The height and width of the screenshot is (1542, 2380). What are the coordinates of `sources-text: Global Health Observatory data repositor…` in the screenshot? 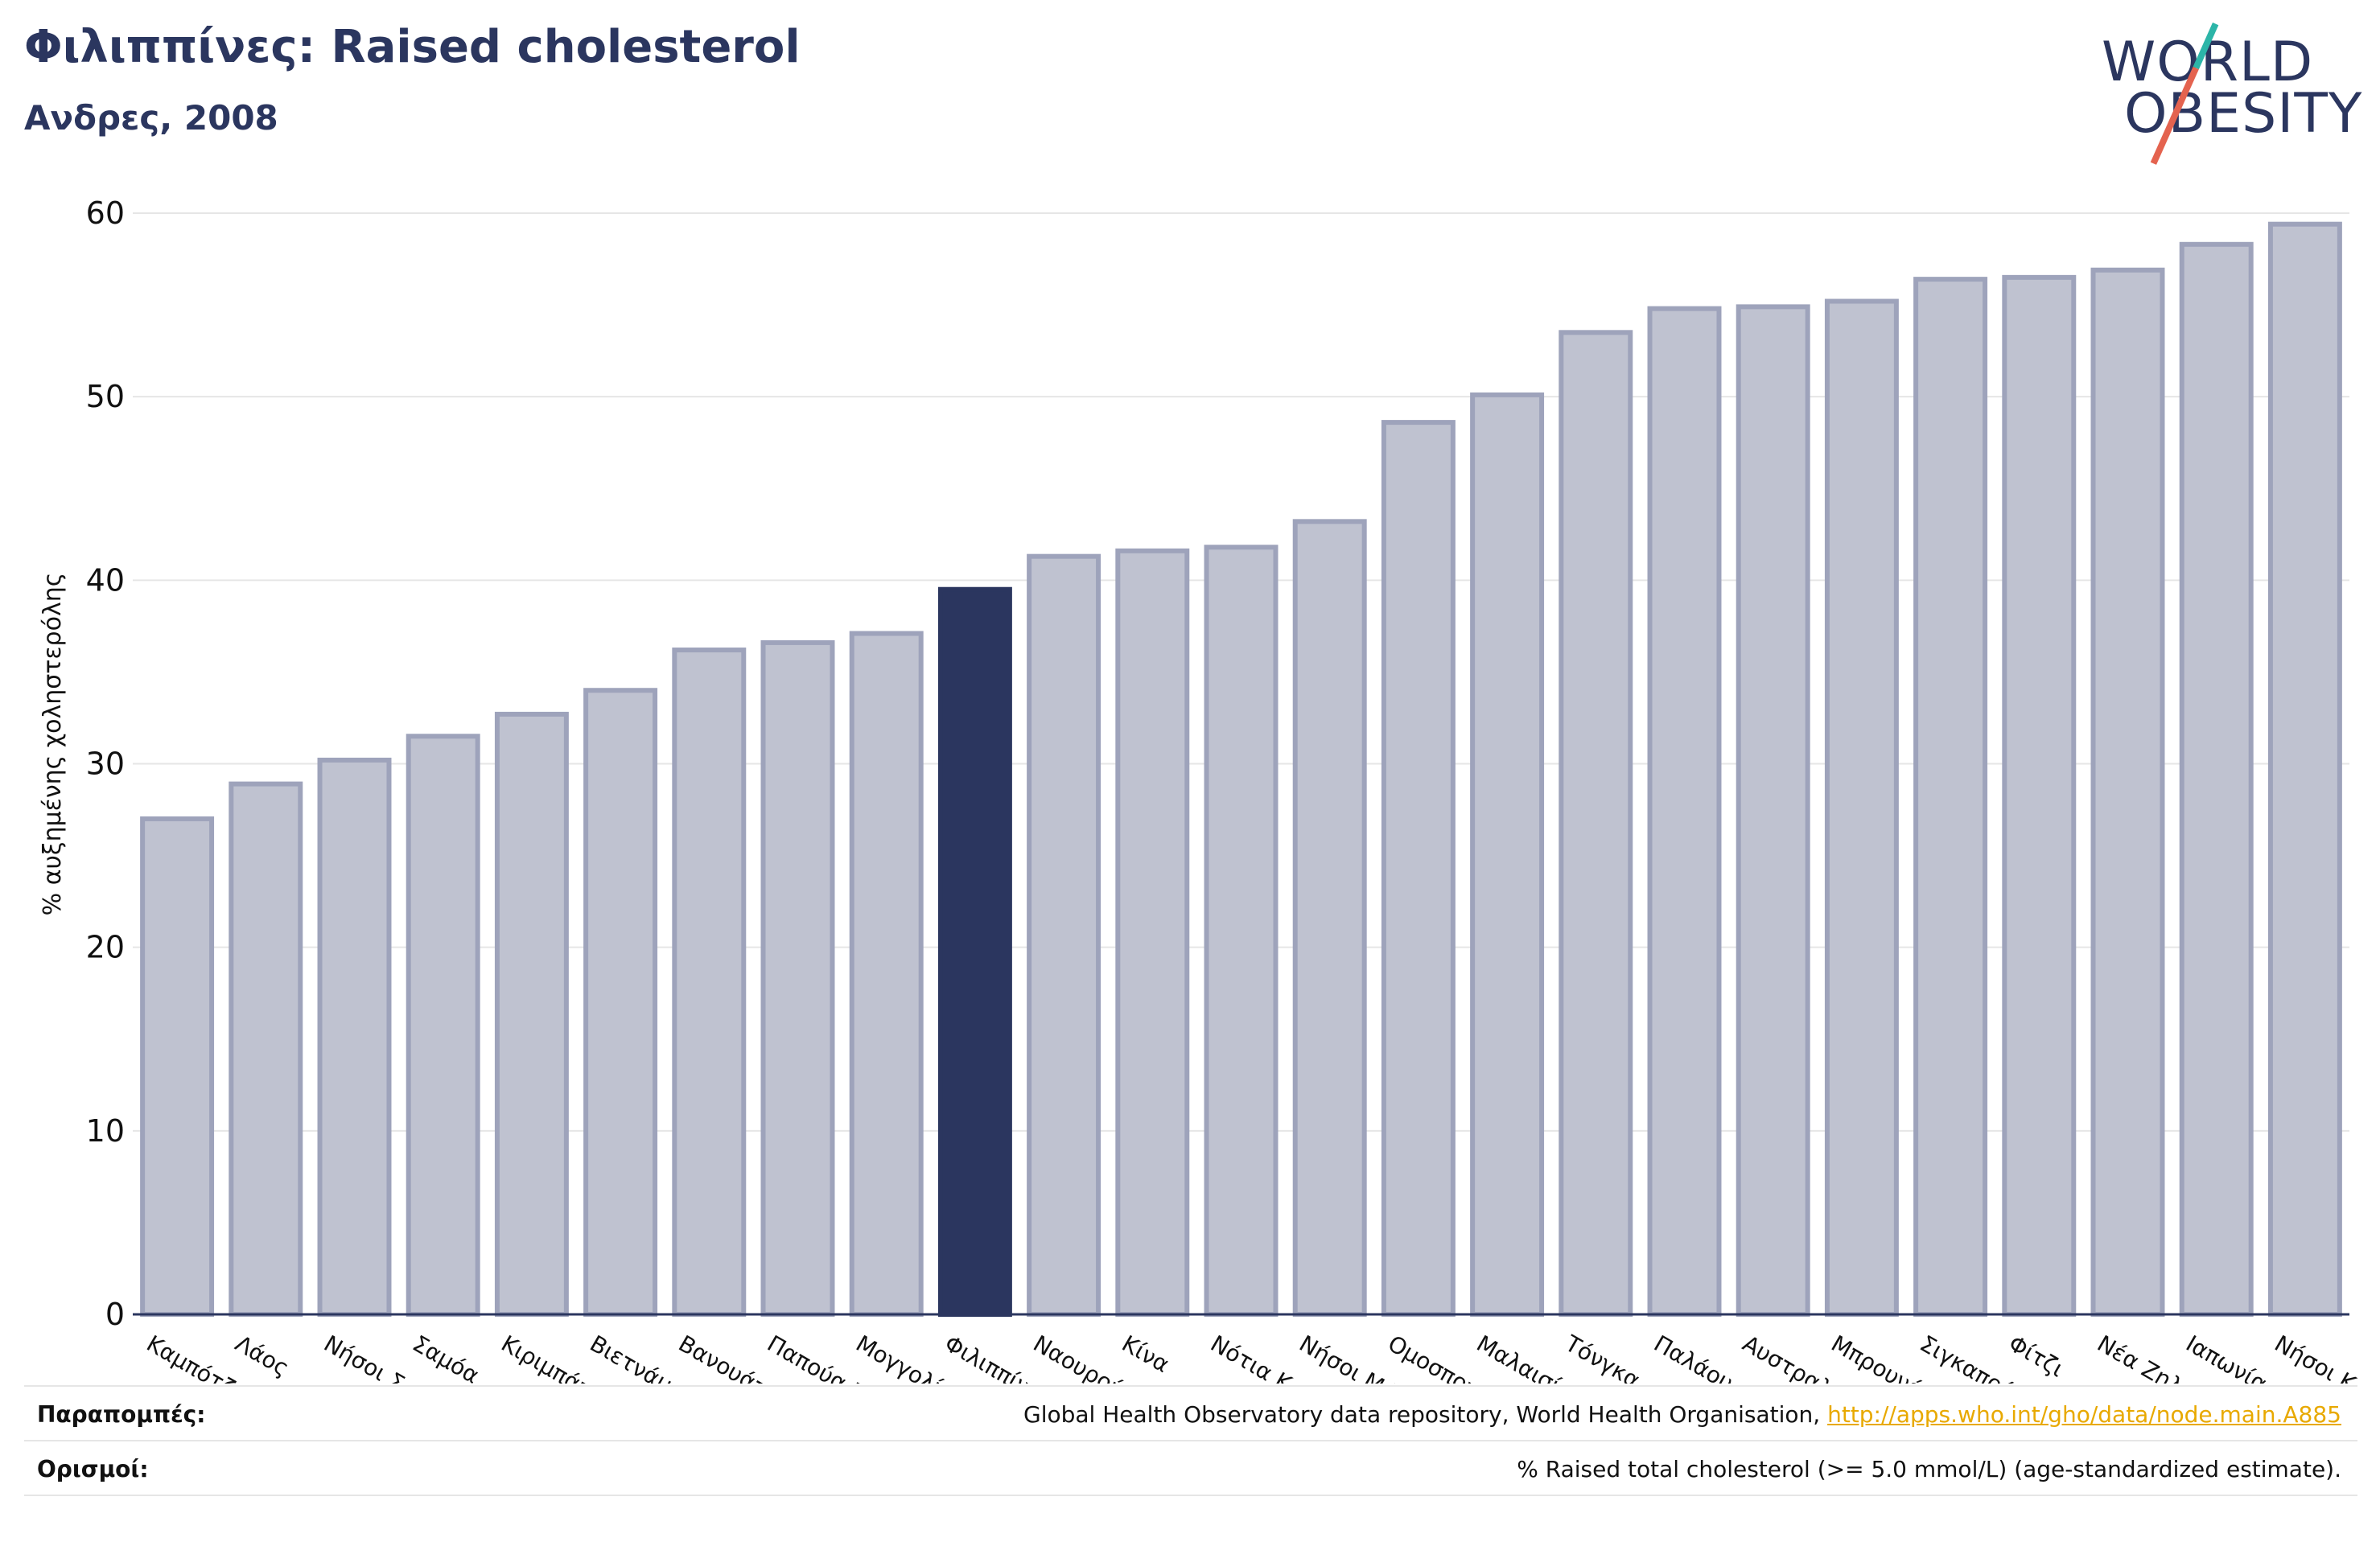 It's located at (1426, 1414).